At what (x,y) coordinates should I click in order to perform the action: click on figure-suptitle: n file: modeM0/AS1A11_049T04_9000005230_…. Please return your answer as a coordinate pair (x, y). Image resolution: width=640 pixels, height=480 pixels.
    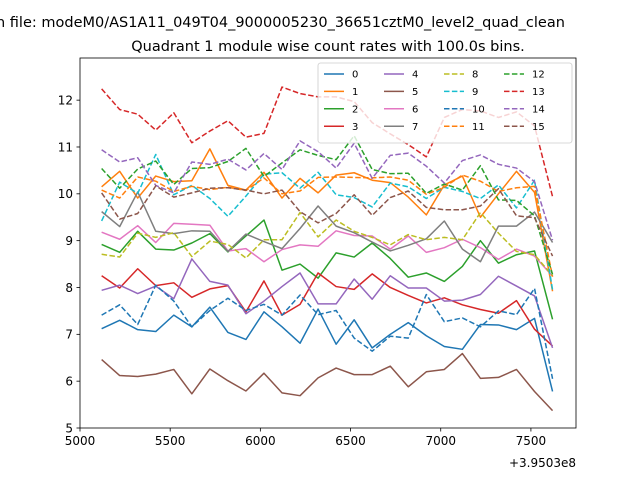
    Looking at the image, I should click on (282, 23).